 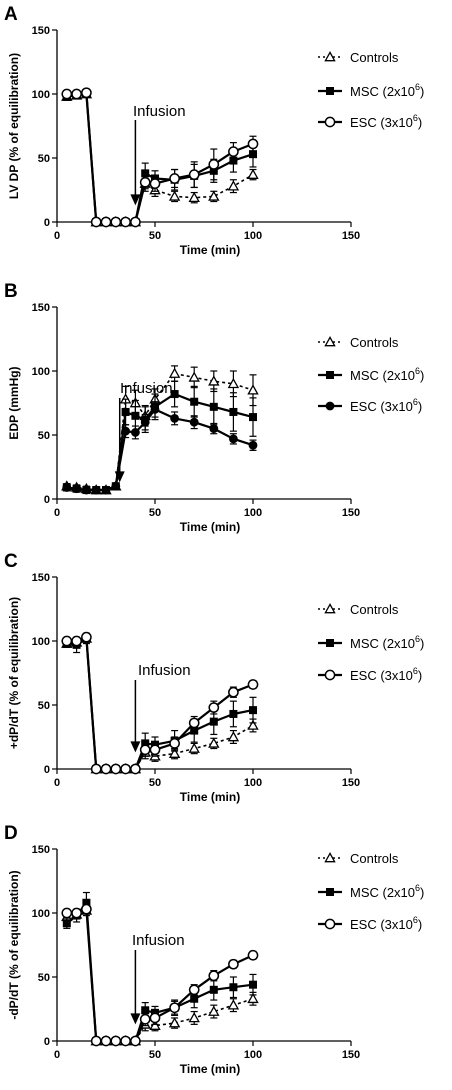 I want to click on legend-entry: MSC (2x106), so click(x=371, y=642).